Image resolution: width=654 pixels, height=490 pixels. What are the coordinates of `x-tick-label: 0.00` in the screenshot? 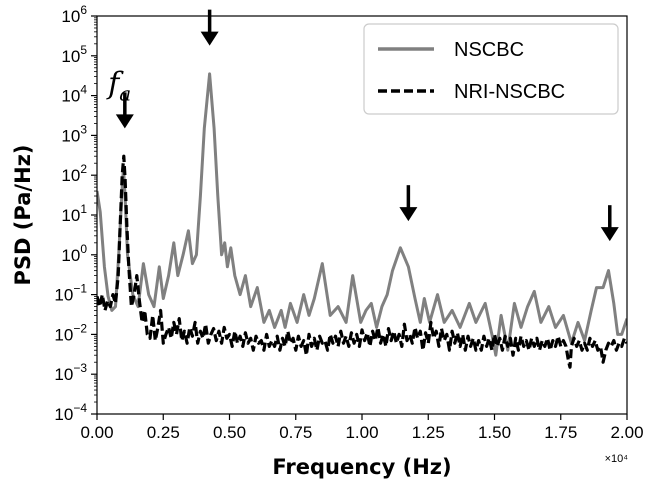 It's located at (96, 432).